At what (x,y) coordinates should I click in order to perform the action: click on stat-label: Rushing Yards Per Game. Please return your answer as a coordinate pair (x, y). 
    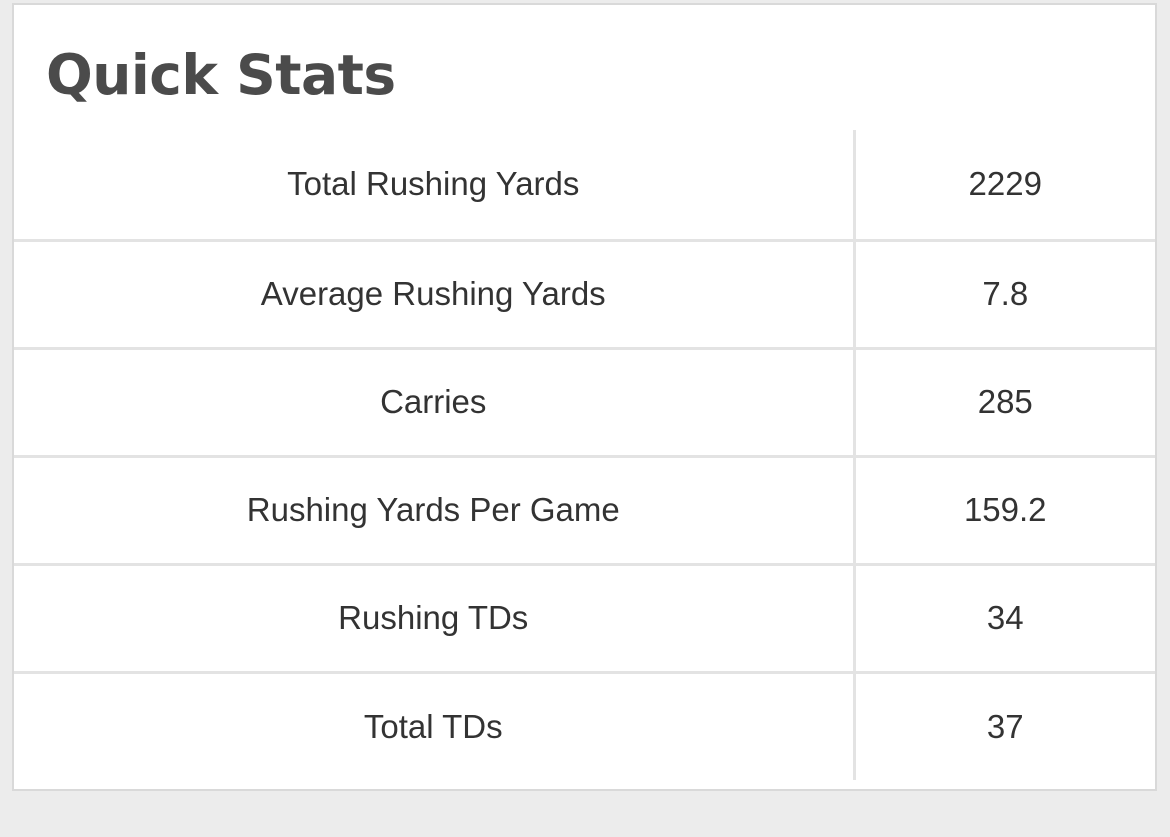
    Looking at the image, I should click on (435, 509).